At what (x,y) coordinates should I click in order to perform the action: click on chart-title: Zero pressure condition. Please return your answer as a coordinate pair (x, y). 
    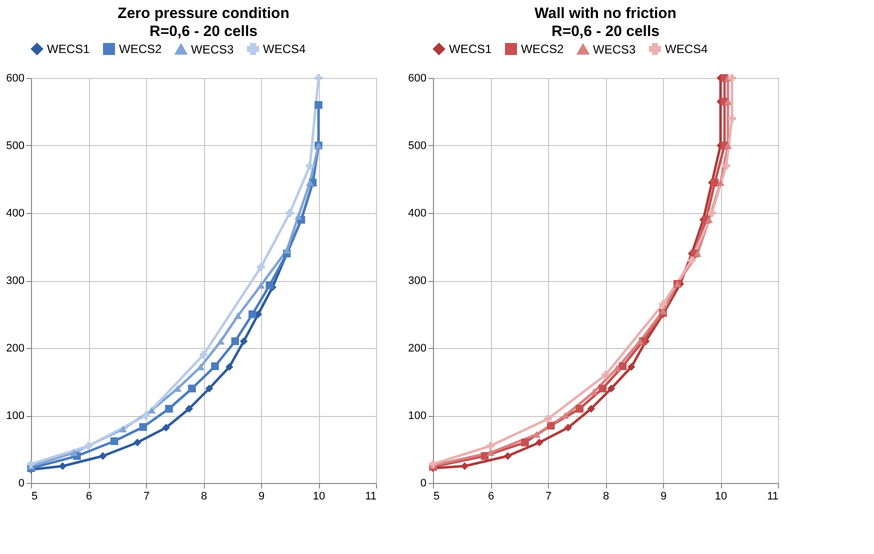
    Looking at the image, I should click on (204, 13).